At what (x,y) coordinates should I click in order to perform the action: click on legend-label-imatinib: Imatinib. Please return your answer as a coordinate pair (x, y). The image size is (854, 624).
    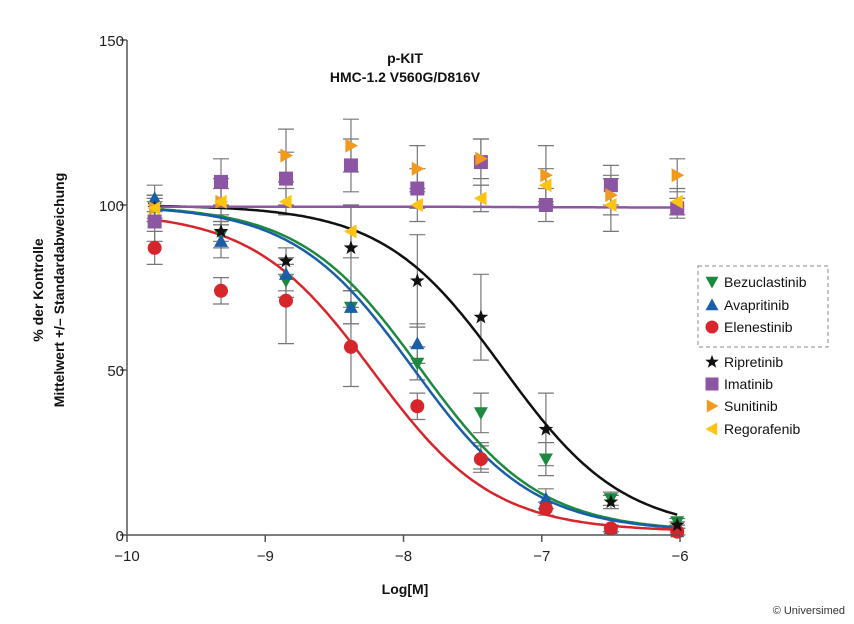
    Looking at the image, I should click on (748, 384).